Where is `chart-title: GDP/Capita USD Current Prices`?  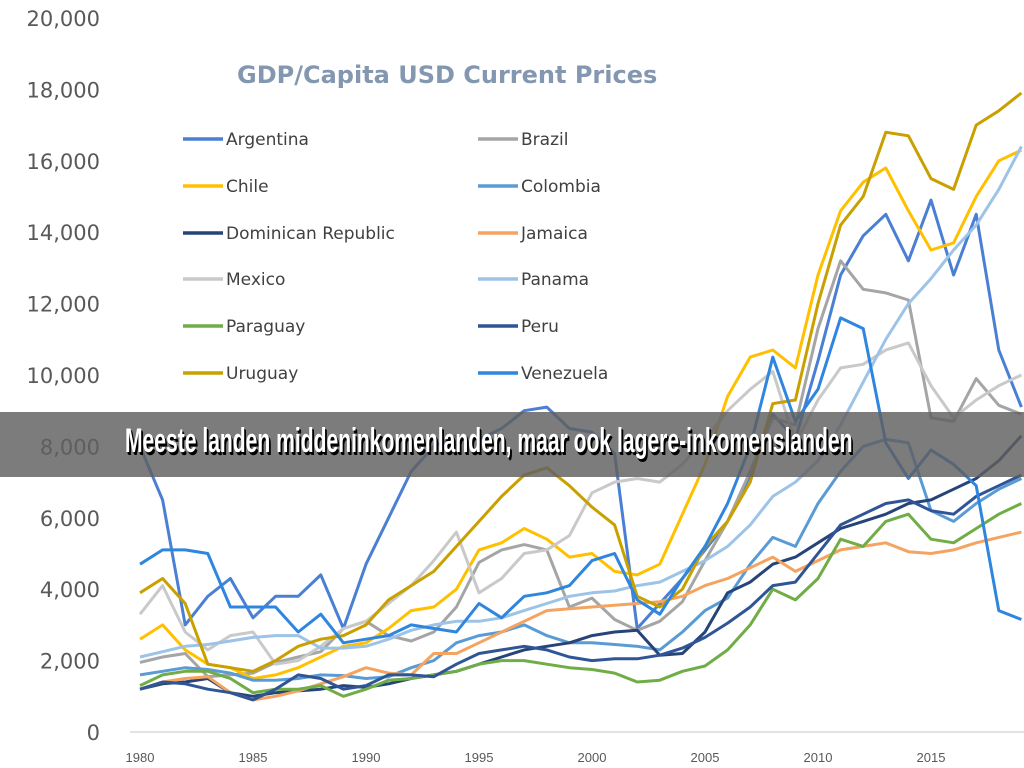 chart-title: GDP/Capita USD Current Prices is located at coordinates (447, 75).